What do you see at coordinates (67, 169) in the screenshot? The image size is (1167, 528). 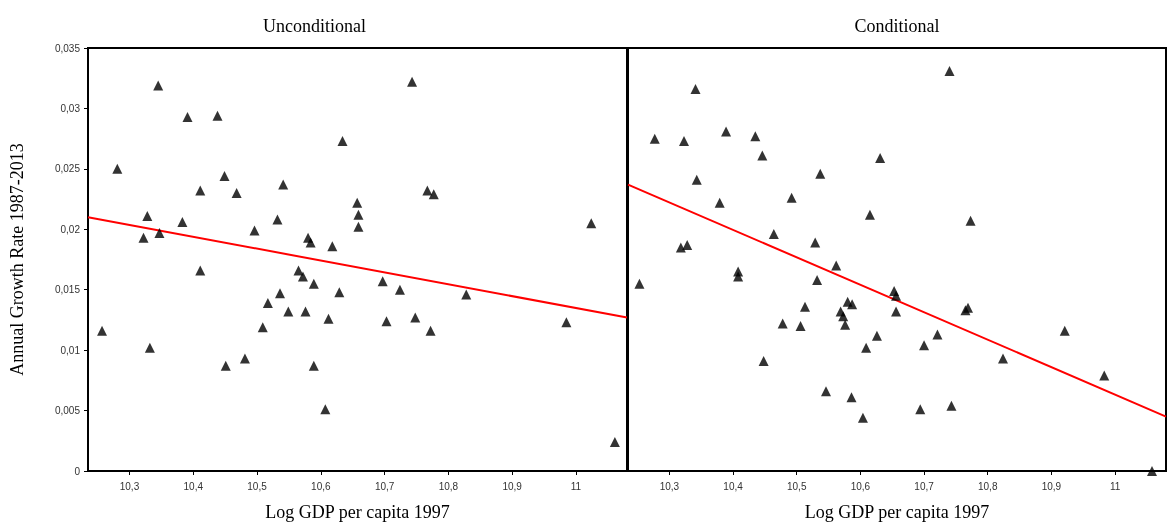 I see `y-tick-label: 0,025` at bounding box center [67, 169].